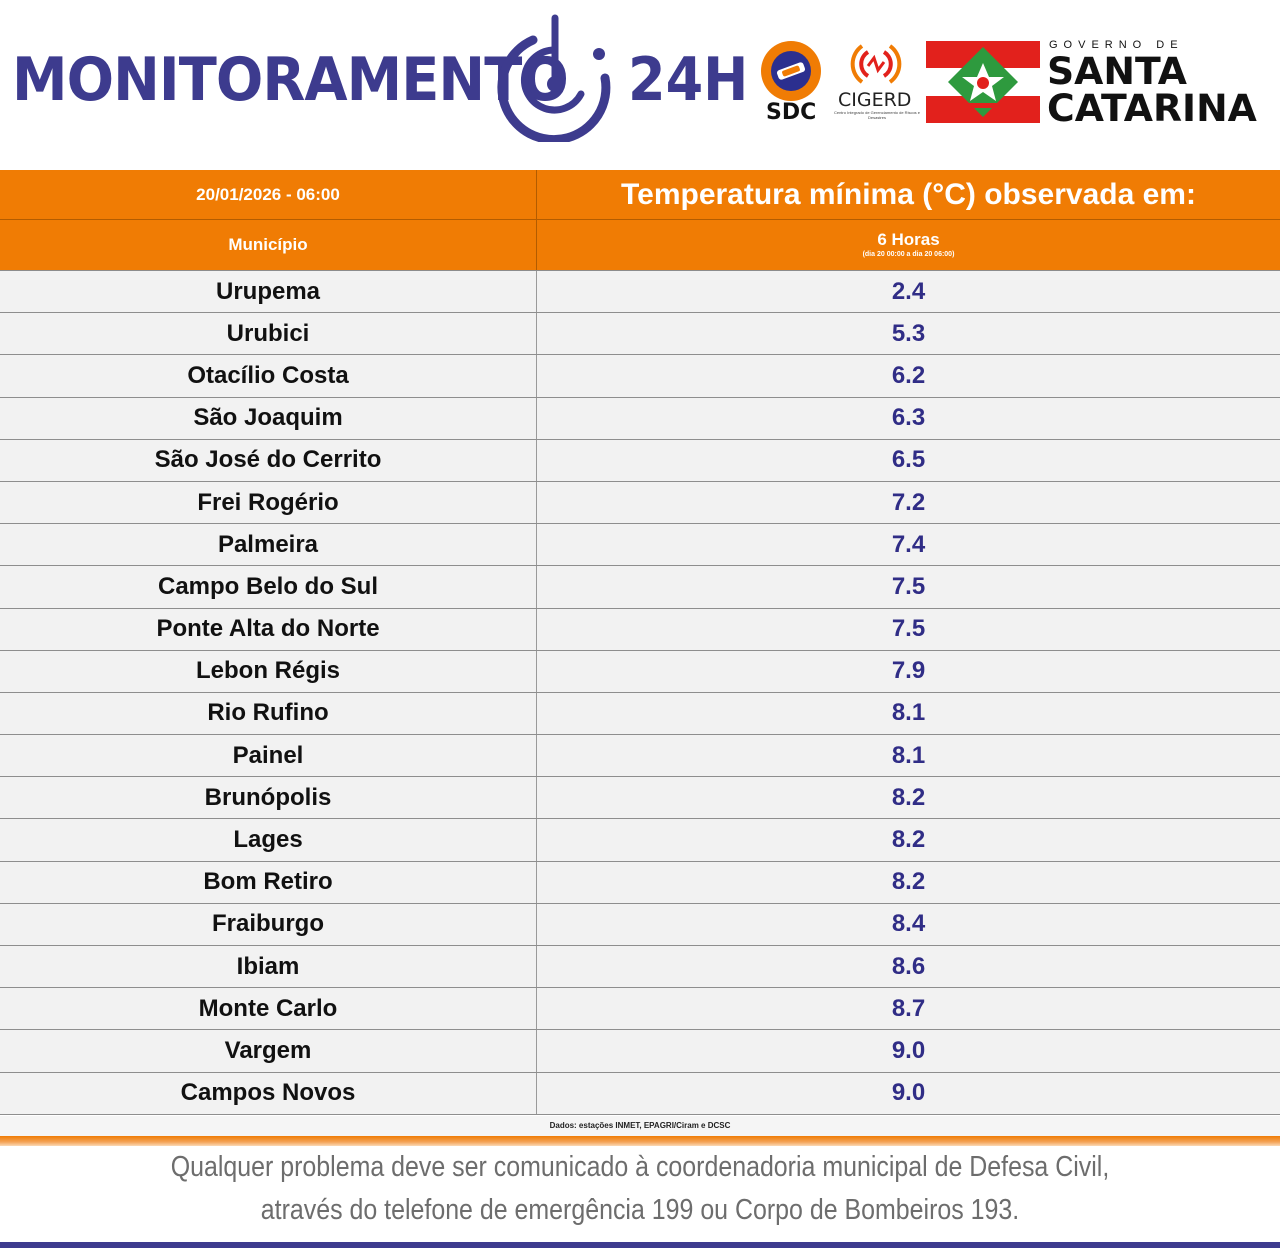 Image resolution: width=1280 pixels, height=1248 pixels. I want to click on municipio-cell: São Joaquim, so click(268, 418).